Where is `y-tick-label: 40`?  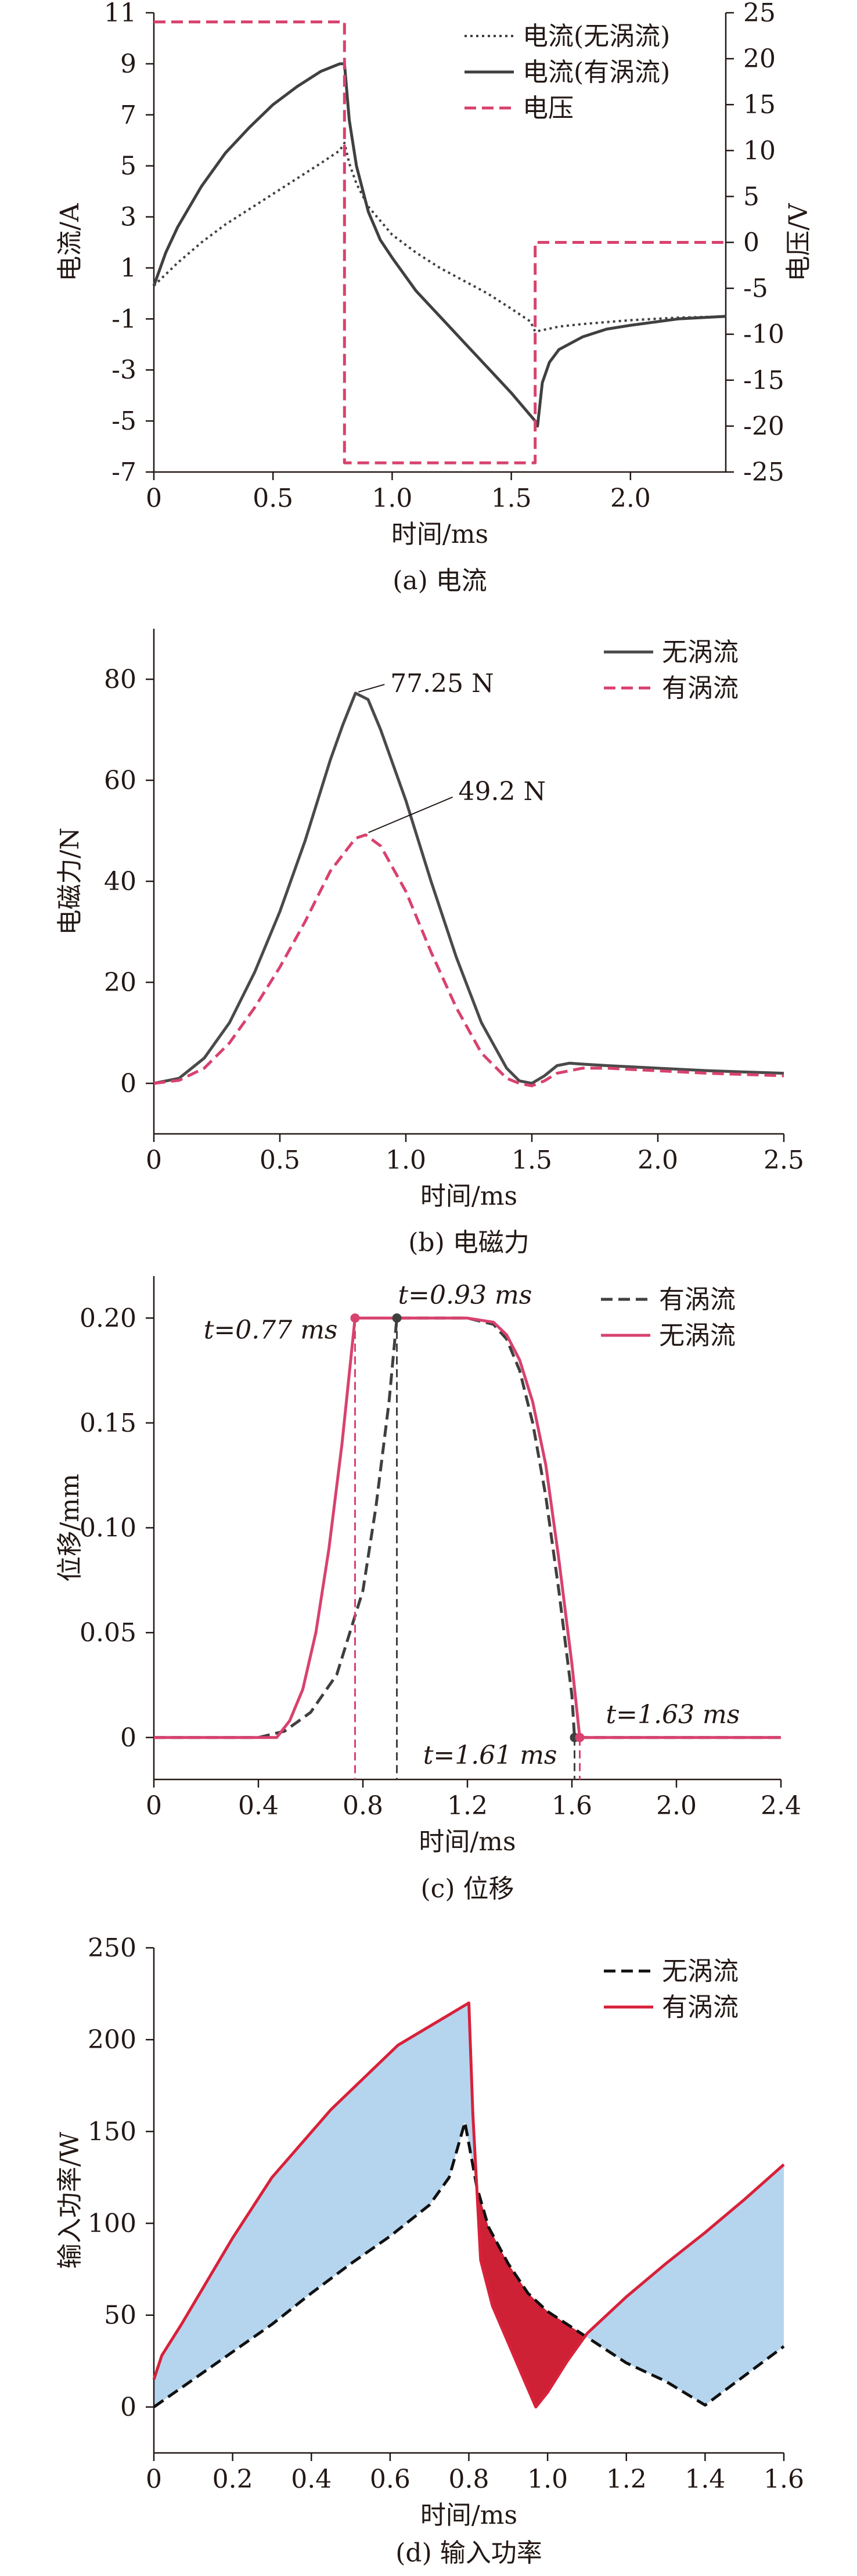 y-tick-label: 40 is located at coordinates (120, 881).